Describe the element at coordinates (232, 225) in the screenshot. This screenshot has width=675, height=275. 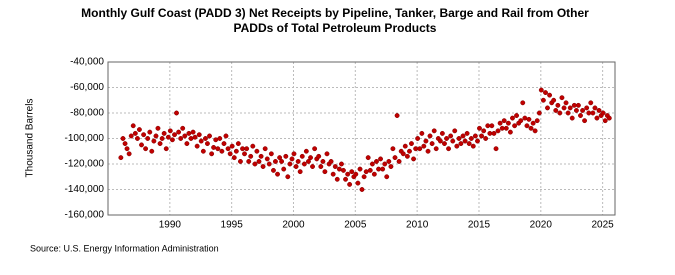
I see `x-tick-label: 1995` at that location.